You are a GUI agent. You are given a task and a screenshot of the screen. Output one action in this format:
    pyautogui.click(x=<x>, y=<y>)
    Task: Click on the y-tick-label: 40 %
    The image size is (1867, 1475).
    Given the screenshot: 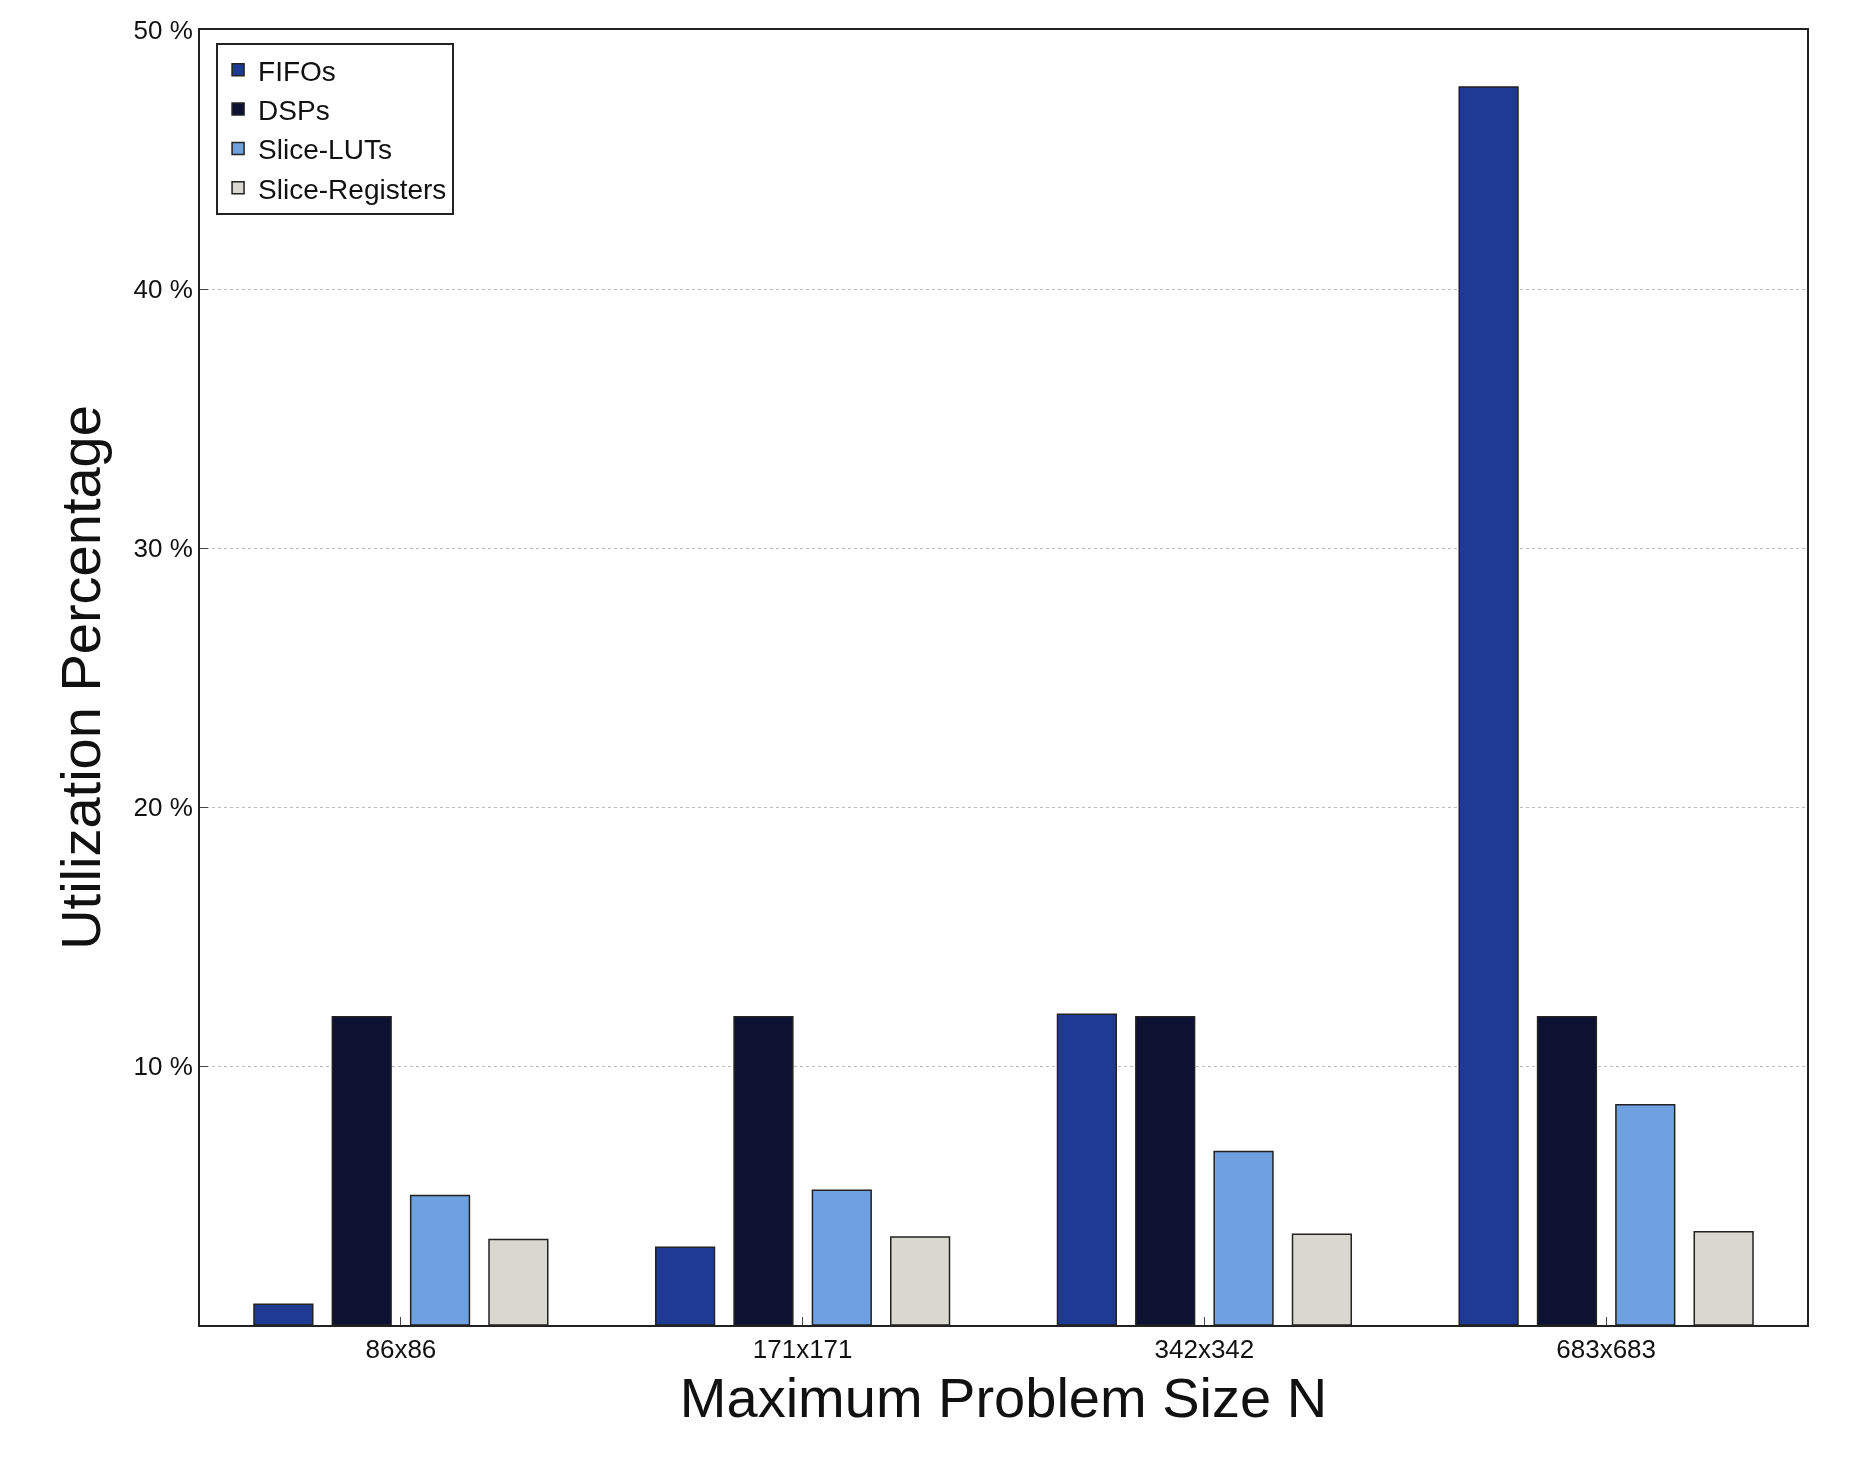 What is the action you would take?
    pyautogui.click(x=163, y=289)
    